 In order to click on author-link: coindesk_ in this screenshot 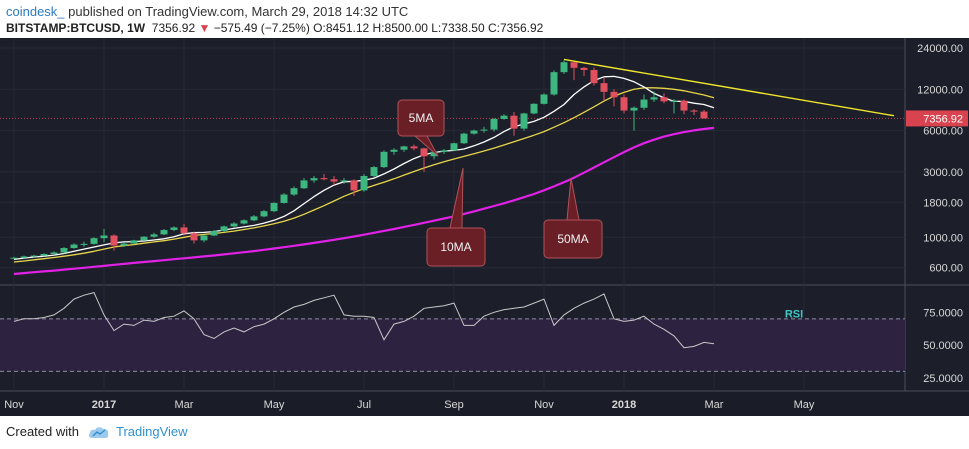, I will do `click(35, 11)`.